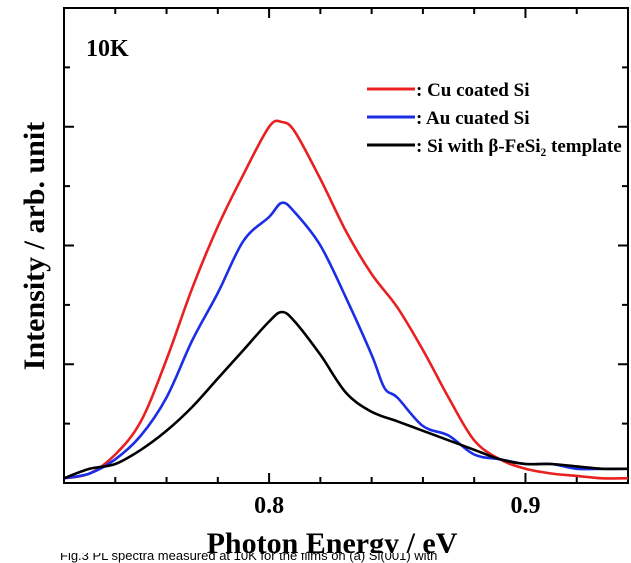 This screenshot has height=563, width=631. I want to click on x-tick-labels: 0.8 0.9, so click(397, 506).